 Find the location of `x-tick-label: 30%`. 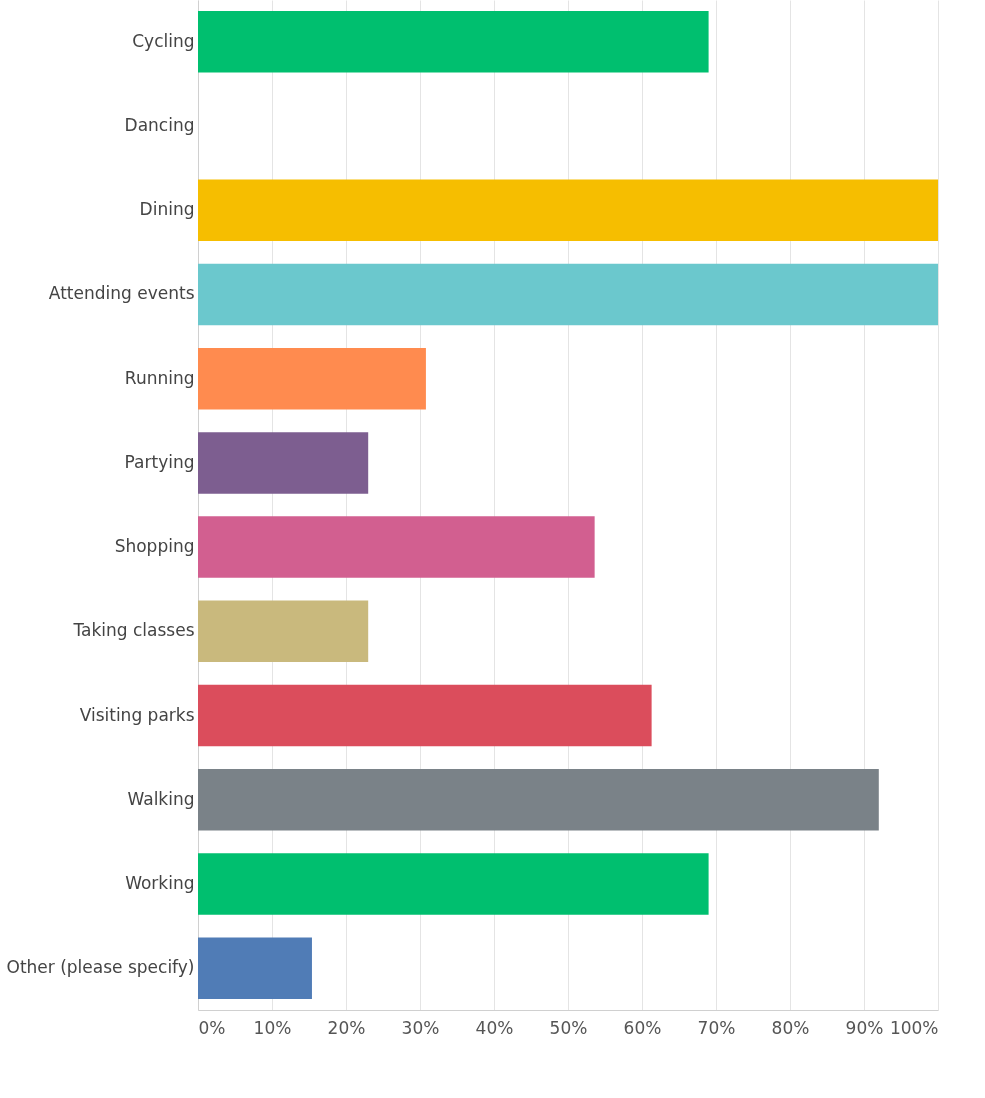

x-tick-label: 30% is located at coordinates (420, 1027).